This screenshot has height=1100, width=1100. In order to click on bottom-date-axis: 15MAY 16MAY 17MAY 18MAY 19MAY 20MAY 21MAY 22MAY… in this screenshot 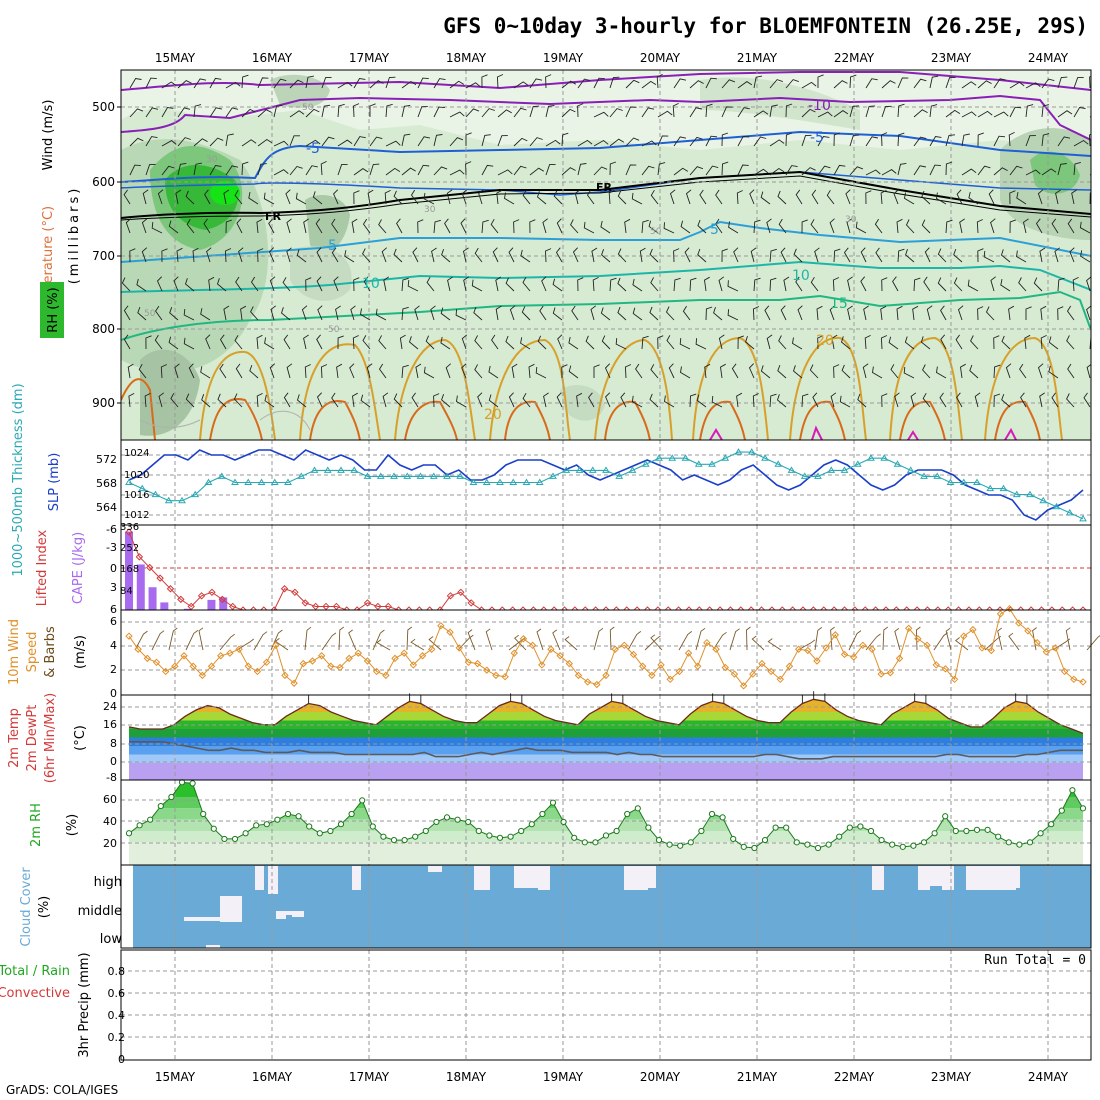, I will do `click(612, 1077)`.